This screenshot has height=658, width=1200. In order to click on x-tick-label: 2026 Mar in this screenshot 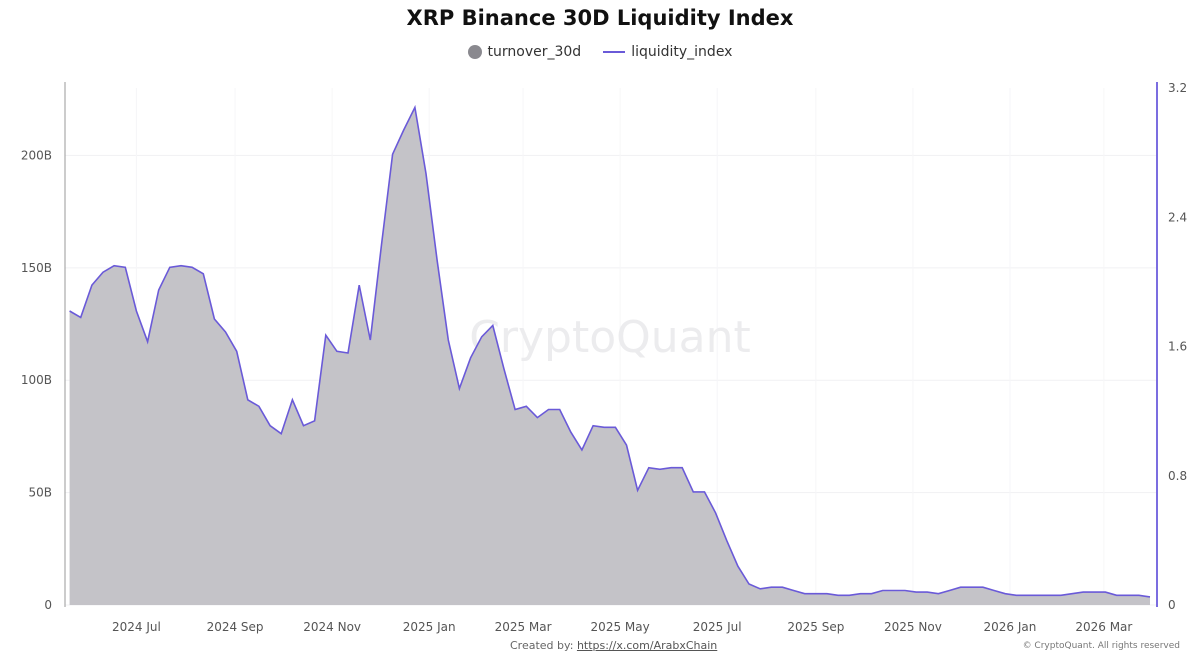, I will do `click(1103, 627)`.